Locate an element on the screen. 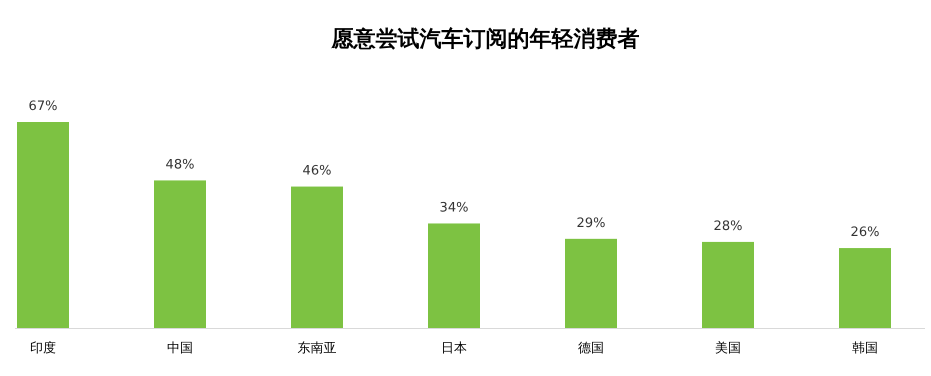 Image resolution: width=931 pixels, height=376 pixels. x-tick-label: 日本 is located at coordinates (454, 348).